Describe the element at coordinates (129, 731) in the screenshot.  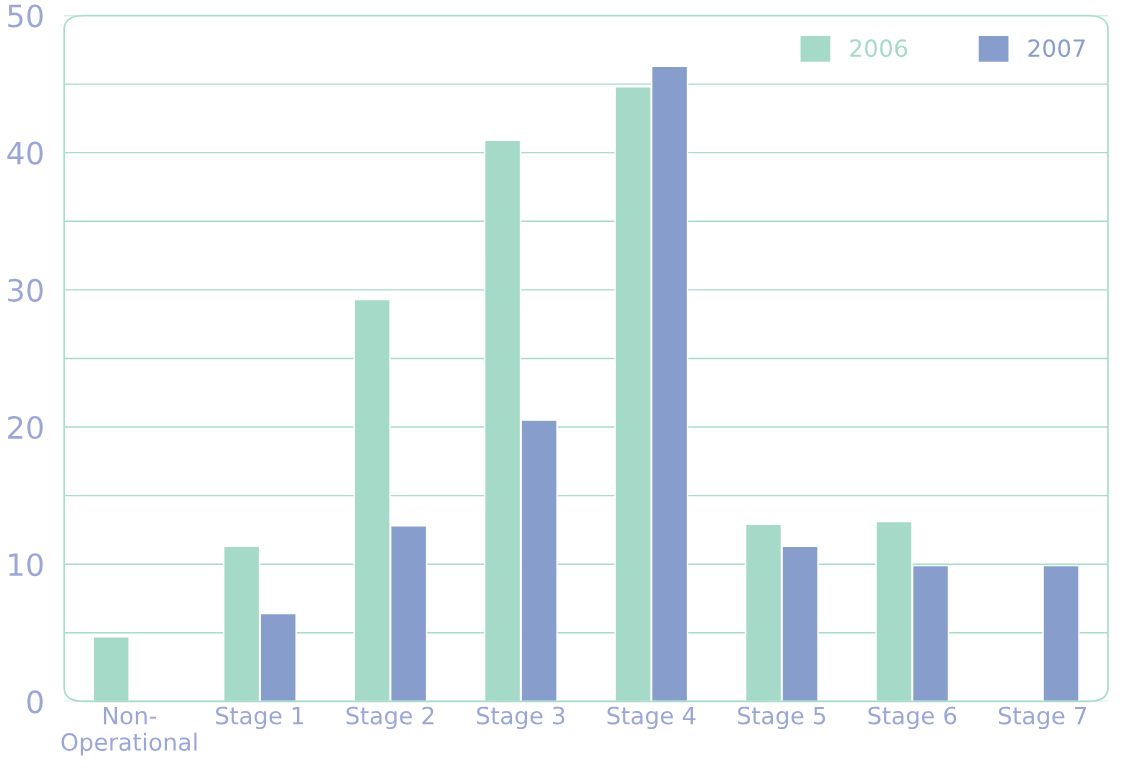
I see `x-tick-label: Non- Operational` at that location.